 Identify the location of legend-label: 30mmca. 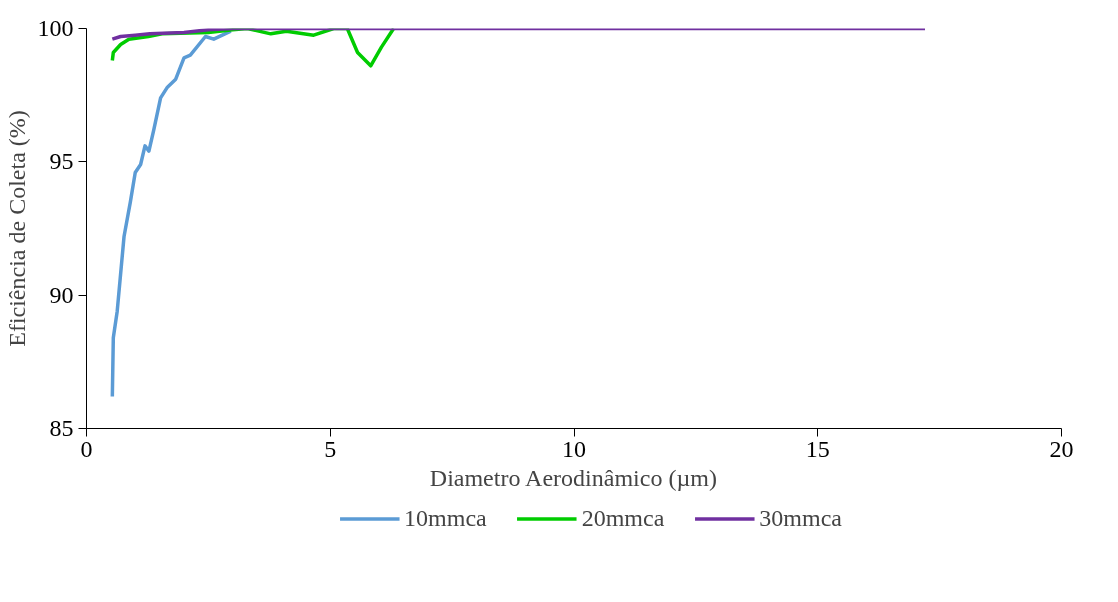
(800, 518).